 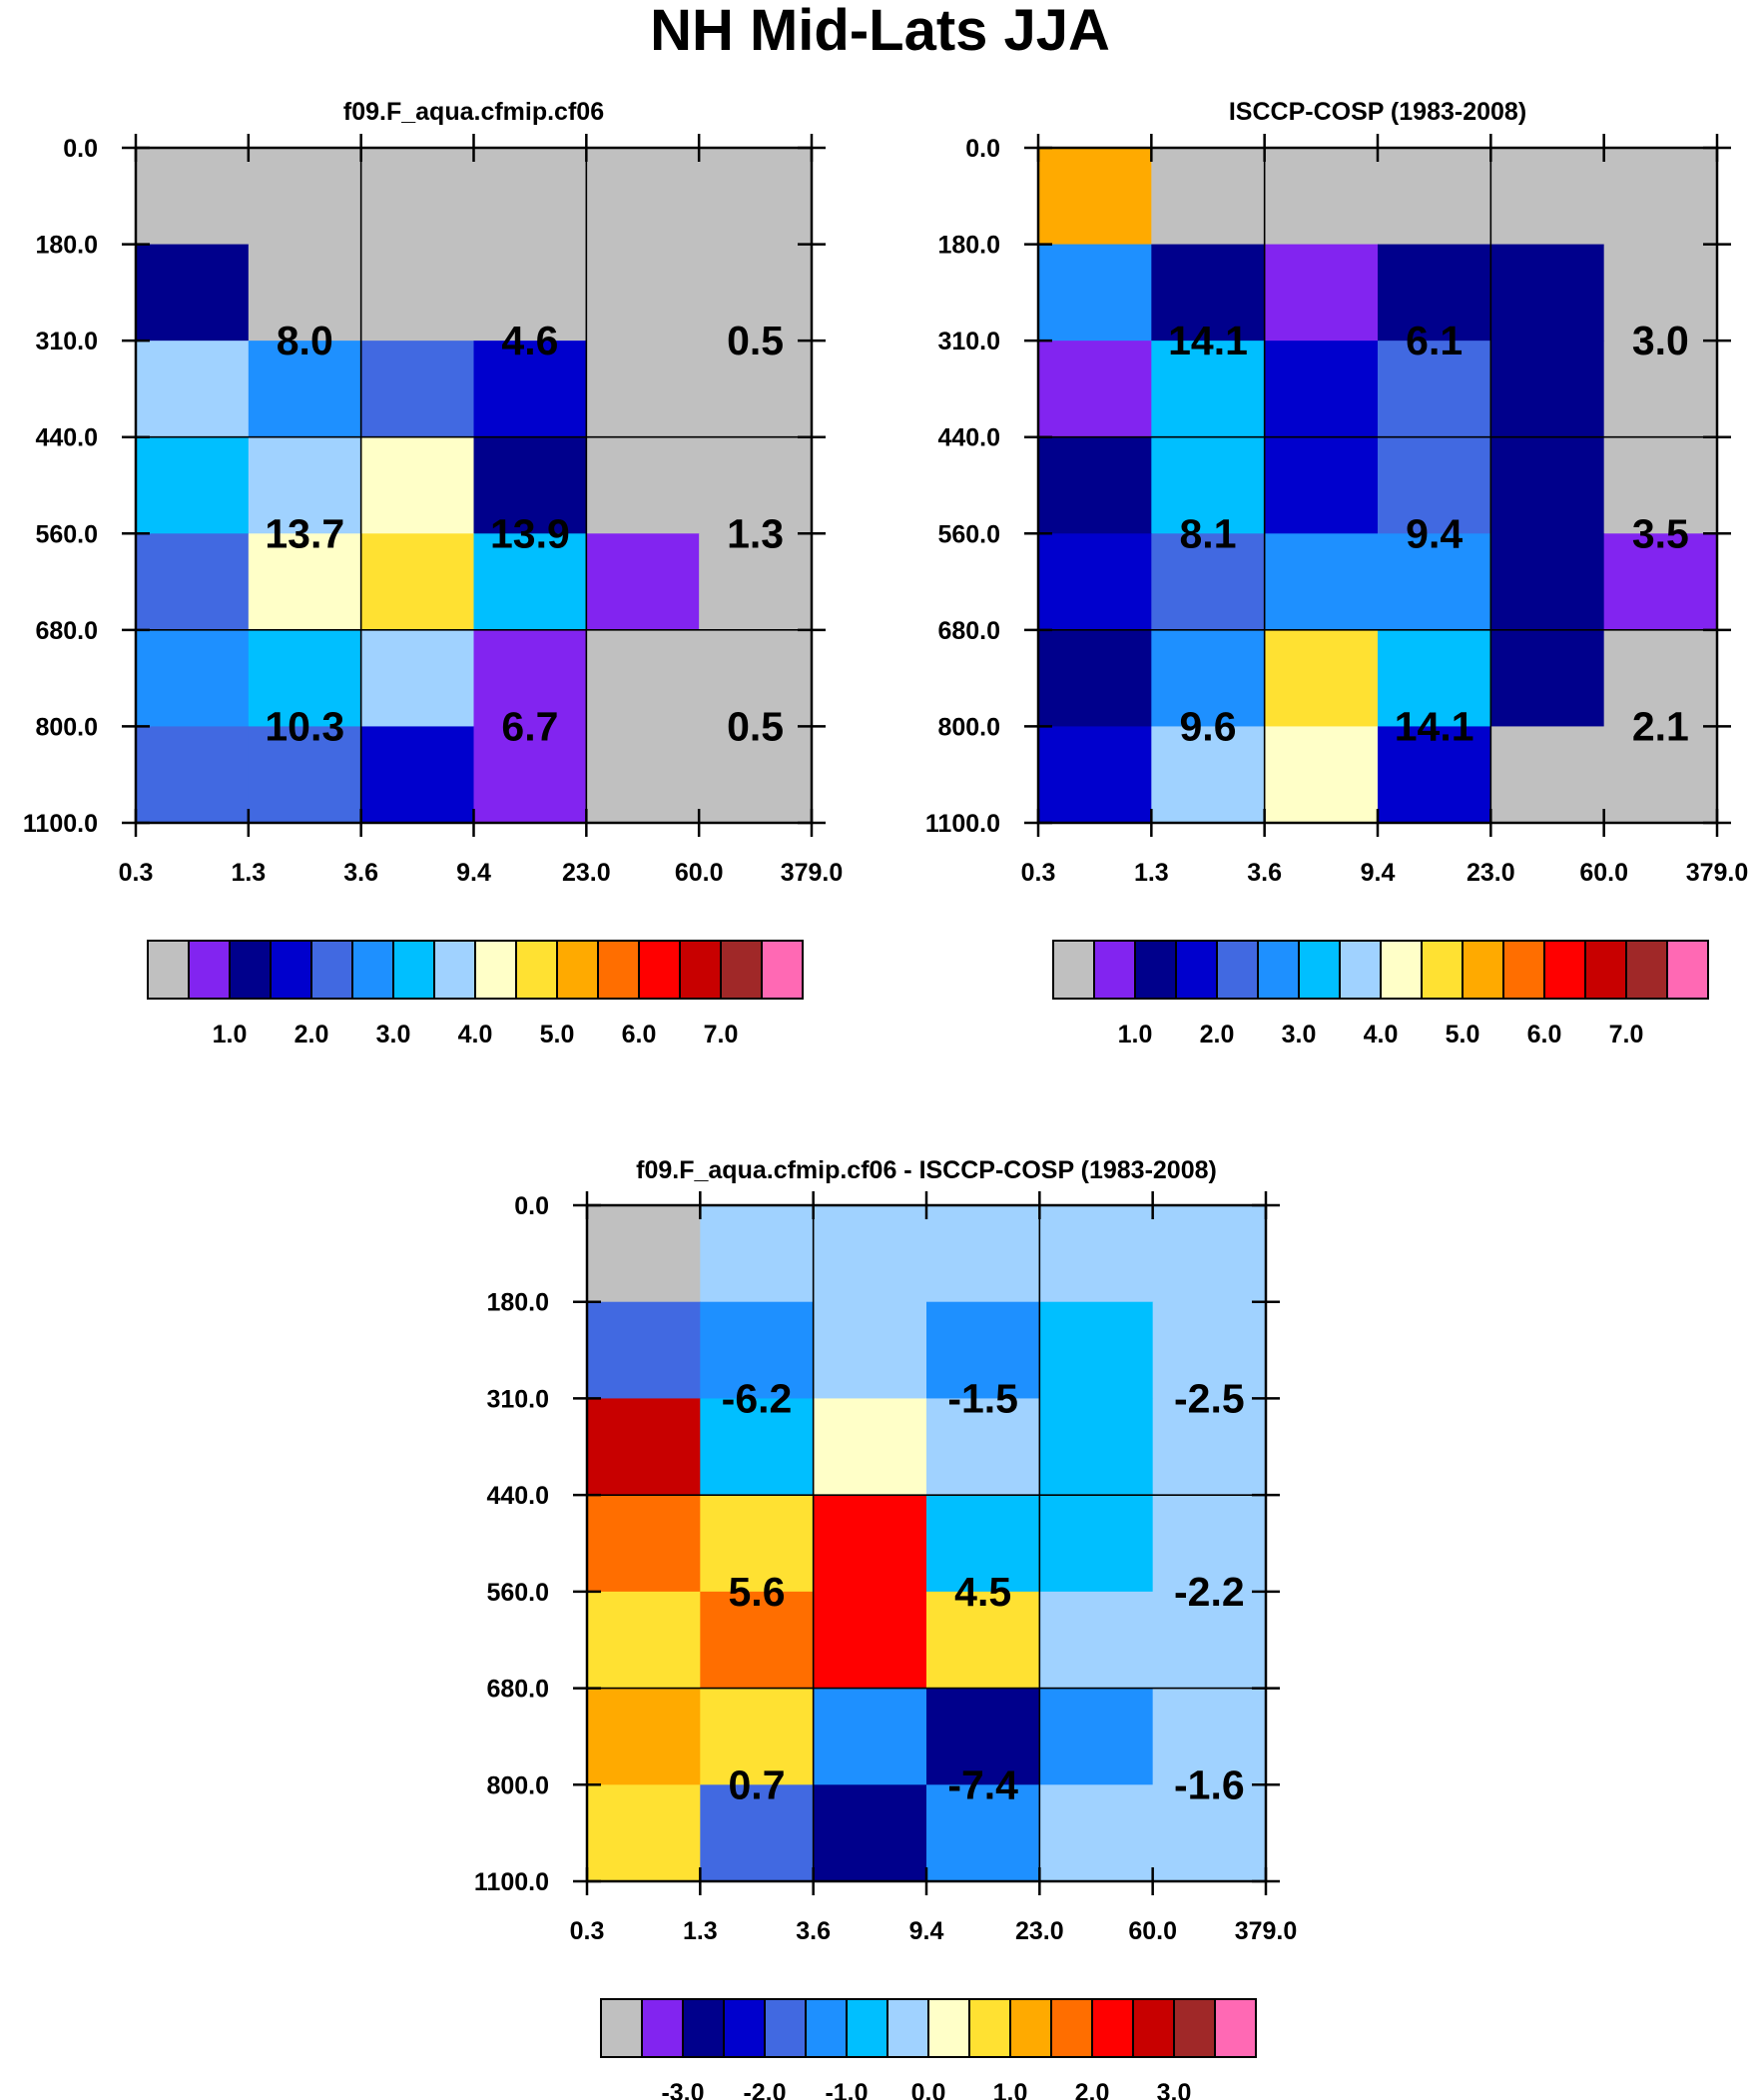 I want to click on x-tick-label: 1.3, so click(x=1151, y=873).